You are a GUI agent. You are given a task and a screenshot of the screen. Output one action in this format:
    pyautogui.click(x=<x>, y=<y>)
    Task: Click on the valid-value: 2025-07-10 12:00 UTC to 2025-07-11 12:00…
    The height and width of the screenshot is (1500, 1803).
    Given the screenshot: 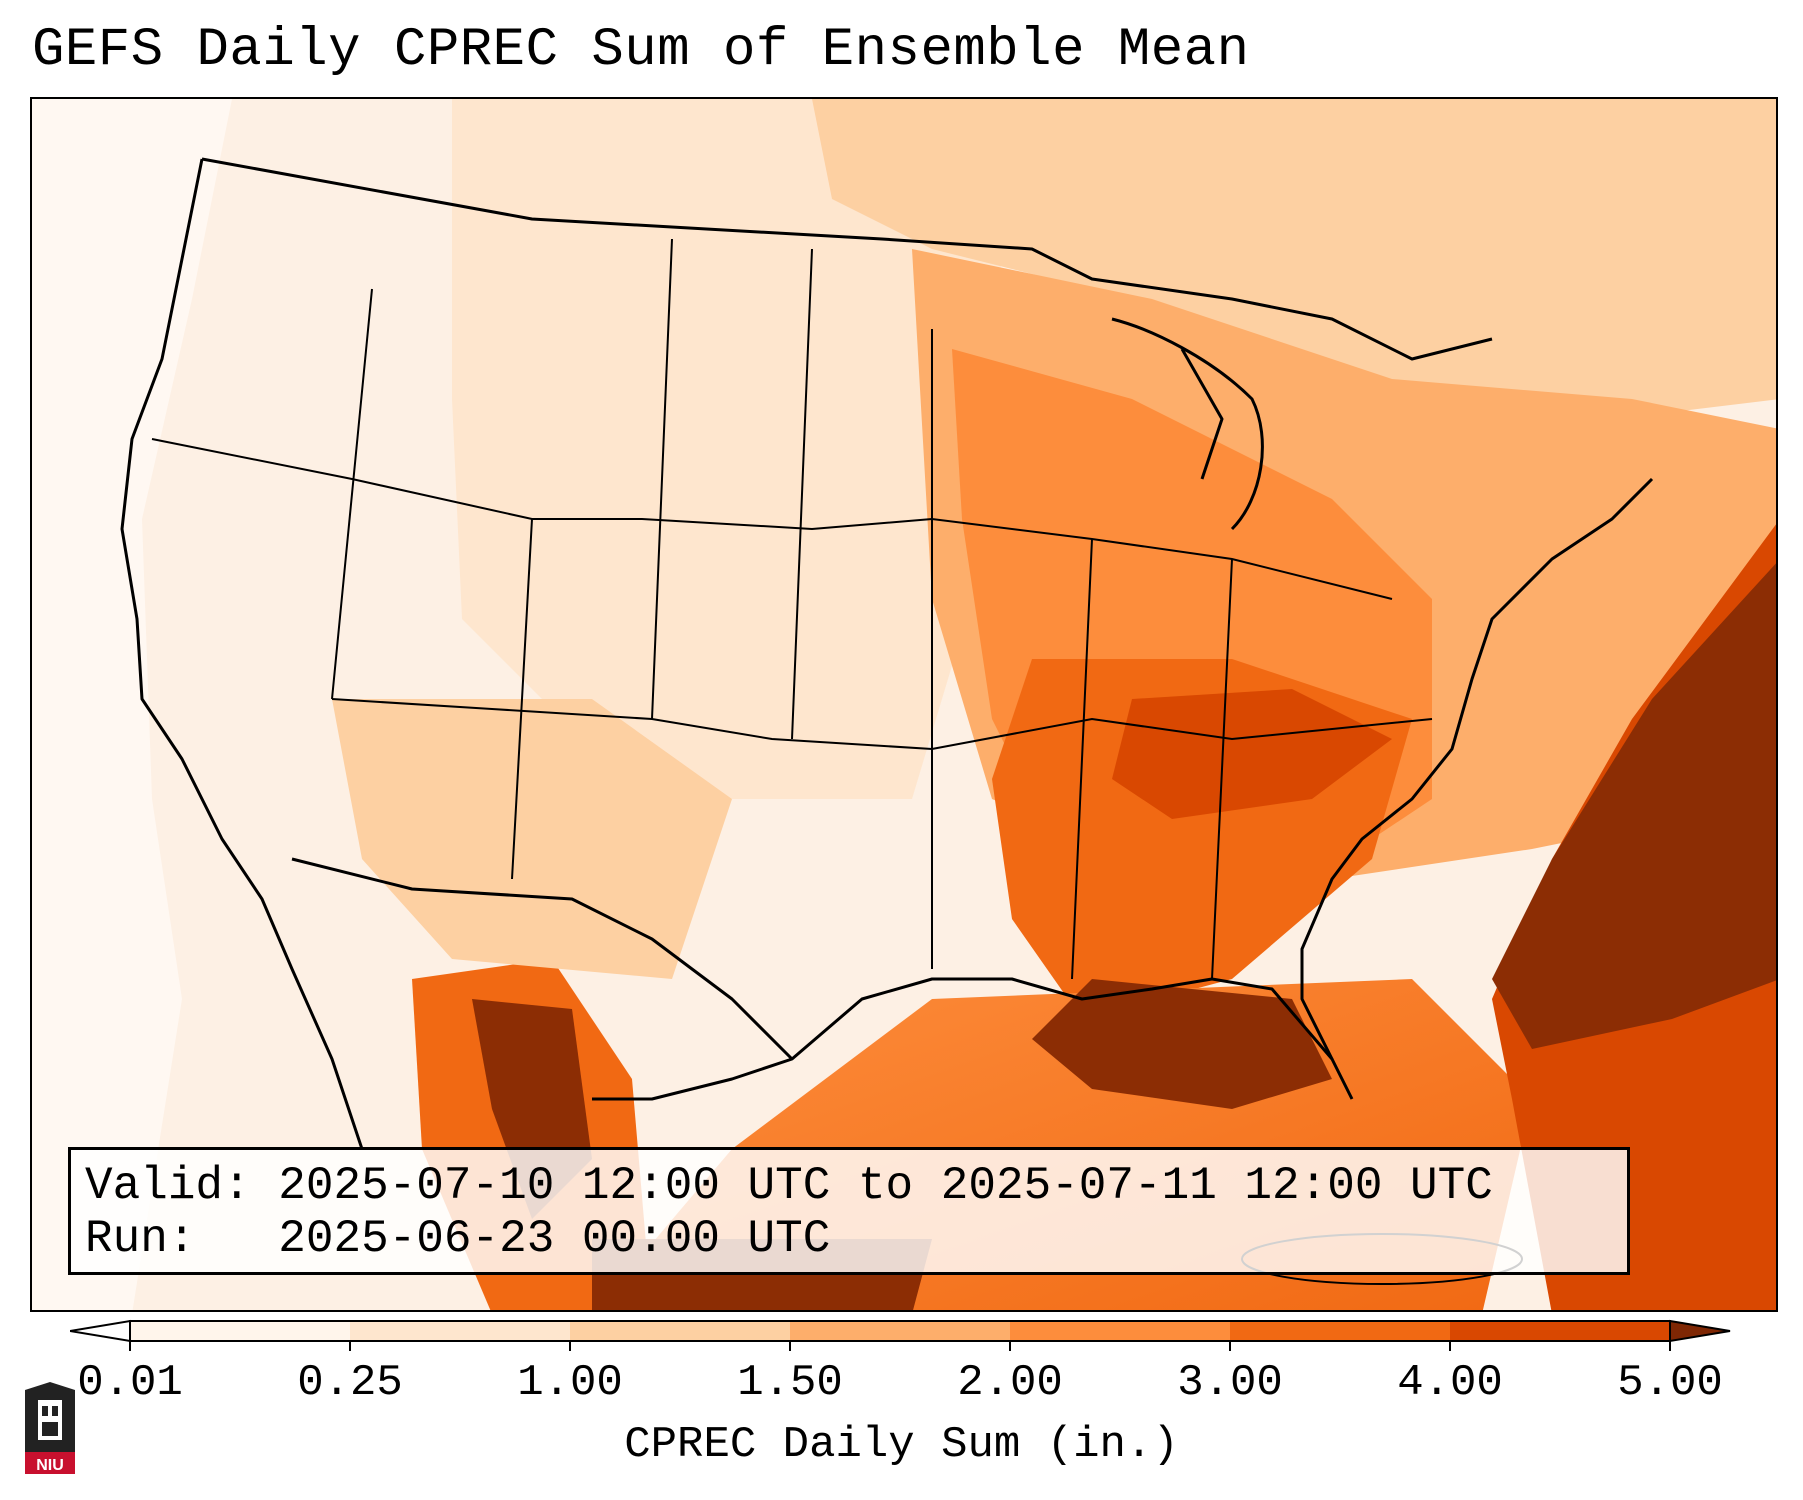 What is the action you would take?
    pyautogui.click(x=885, y=1186)
    